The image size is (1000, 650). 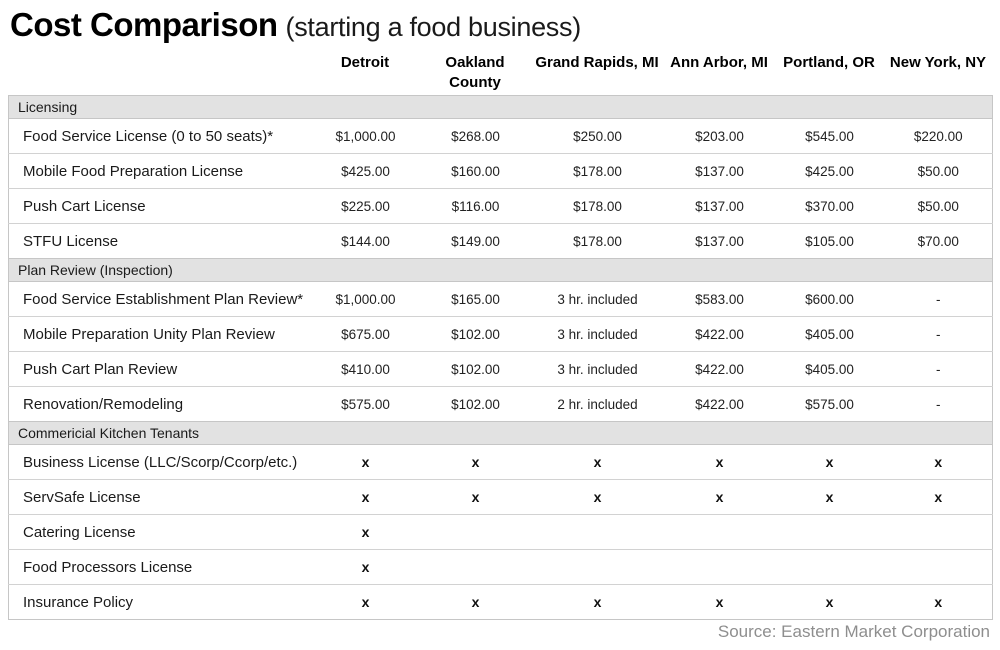 I want to click on column-header: Grand Rapids, MI, so click(x=597, y=62).